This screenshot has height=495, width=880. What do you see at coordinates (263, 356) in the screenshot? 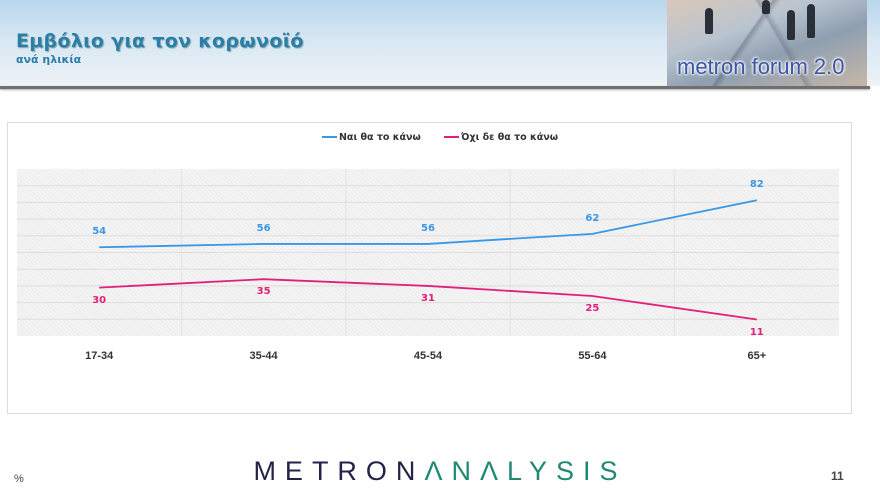
I see `x-axis-label: 35-44` at bounding box center [263, 356].